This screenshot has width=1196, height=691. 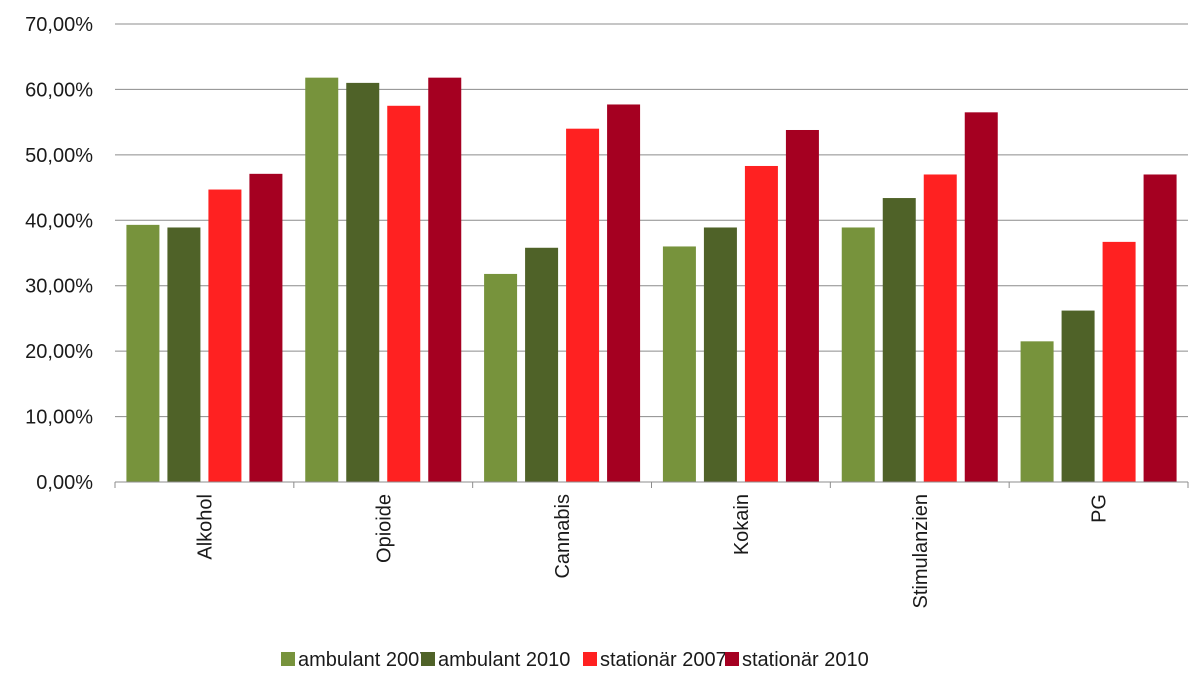 What do you see at coordinates (59, 221) in the screenshot?
I see `y-tick-label: 40,00%` at bounding box center [59, 221].